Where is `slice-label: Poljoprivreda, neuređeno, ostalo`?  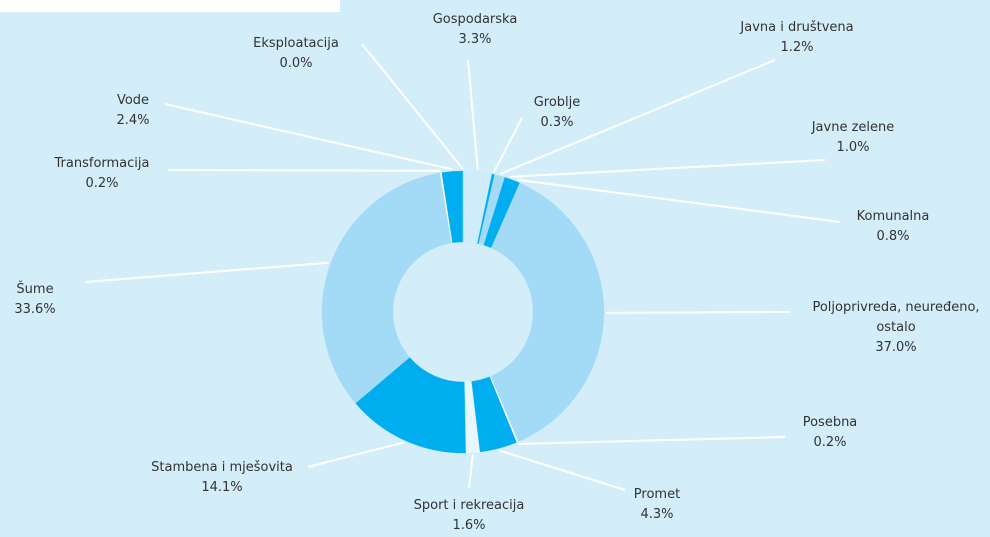 slice-label: Poljoprivreda, neuređeno, ostalo is located at coordinates (896, 317).